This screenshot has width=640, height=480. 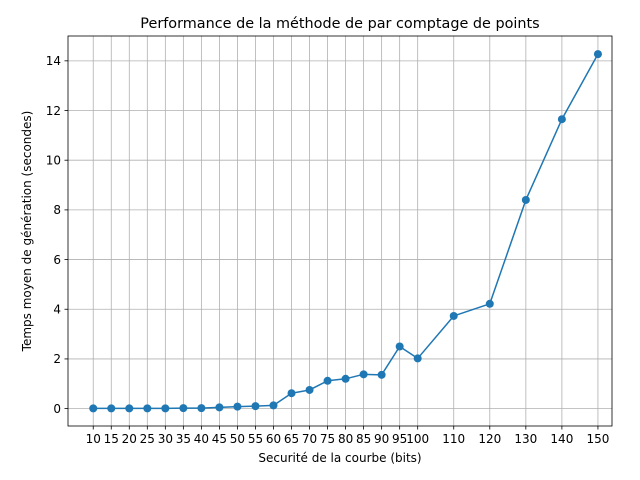 What do you see at coordinates (291, 439) in the screenshot?
I see `x-tick-label: 65` at bounding box center [291, 439].